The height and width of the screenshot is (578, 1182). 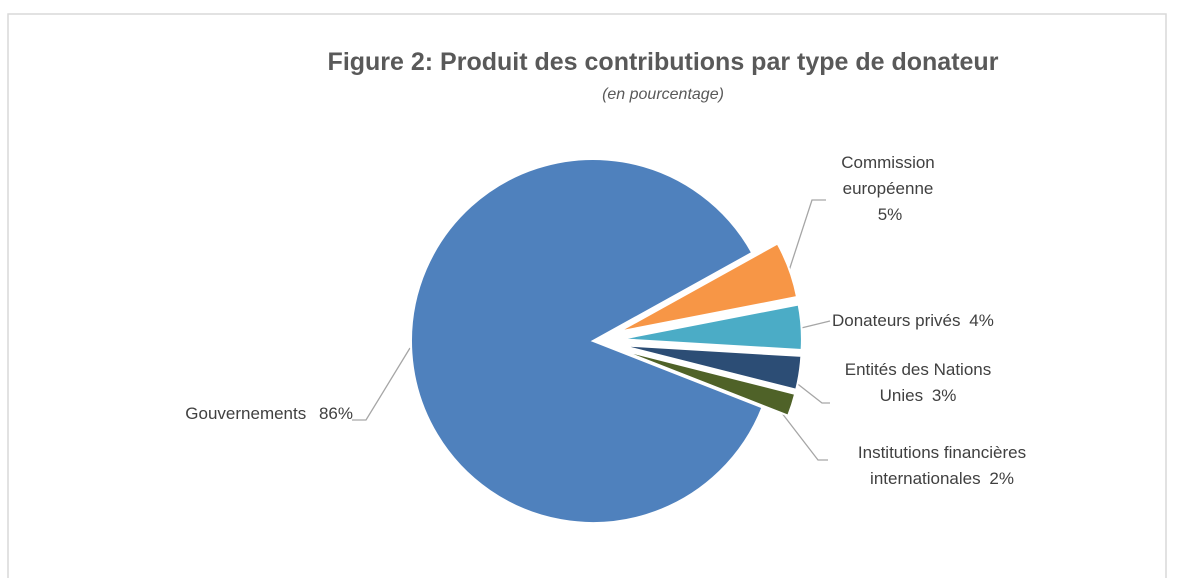 I want to click on category-name: Institutions financières internationales, so click(x=942, y=465).